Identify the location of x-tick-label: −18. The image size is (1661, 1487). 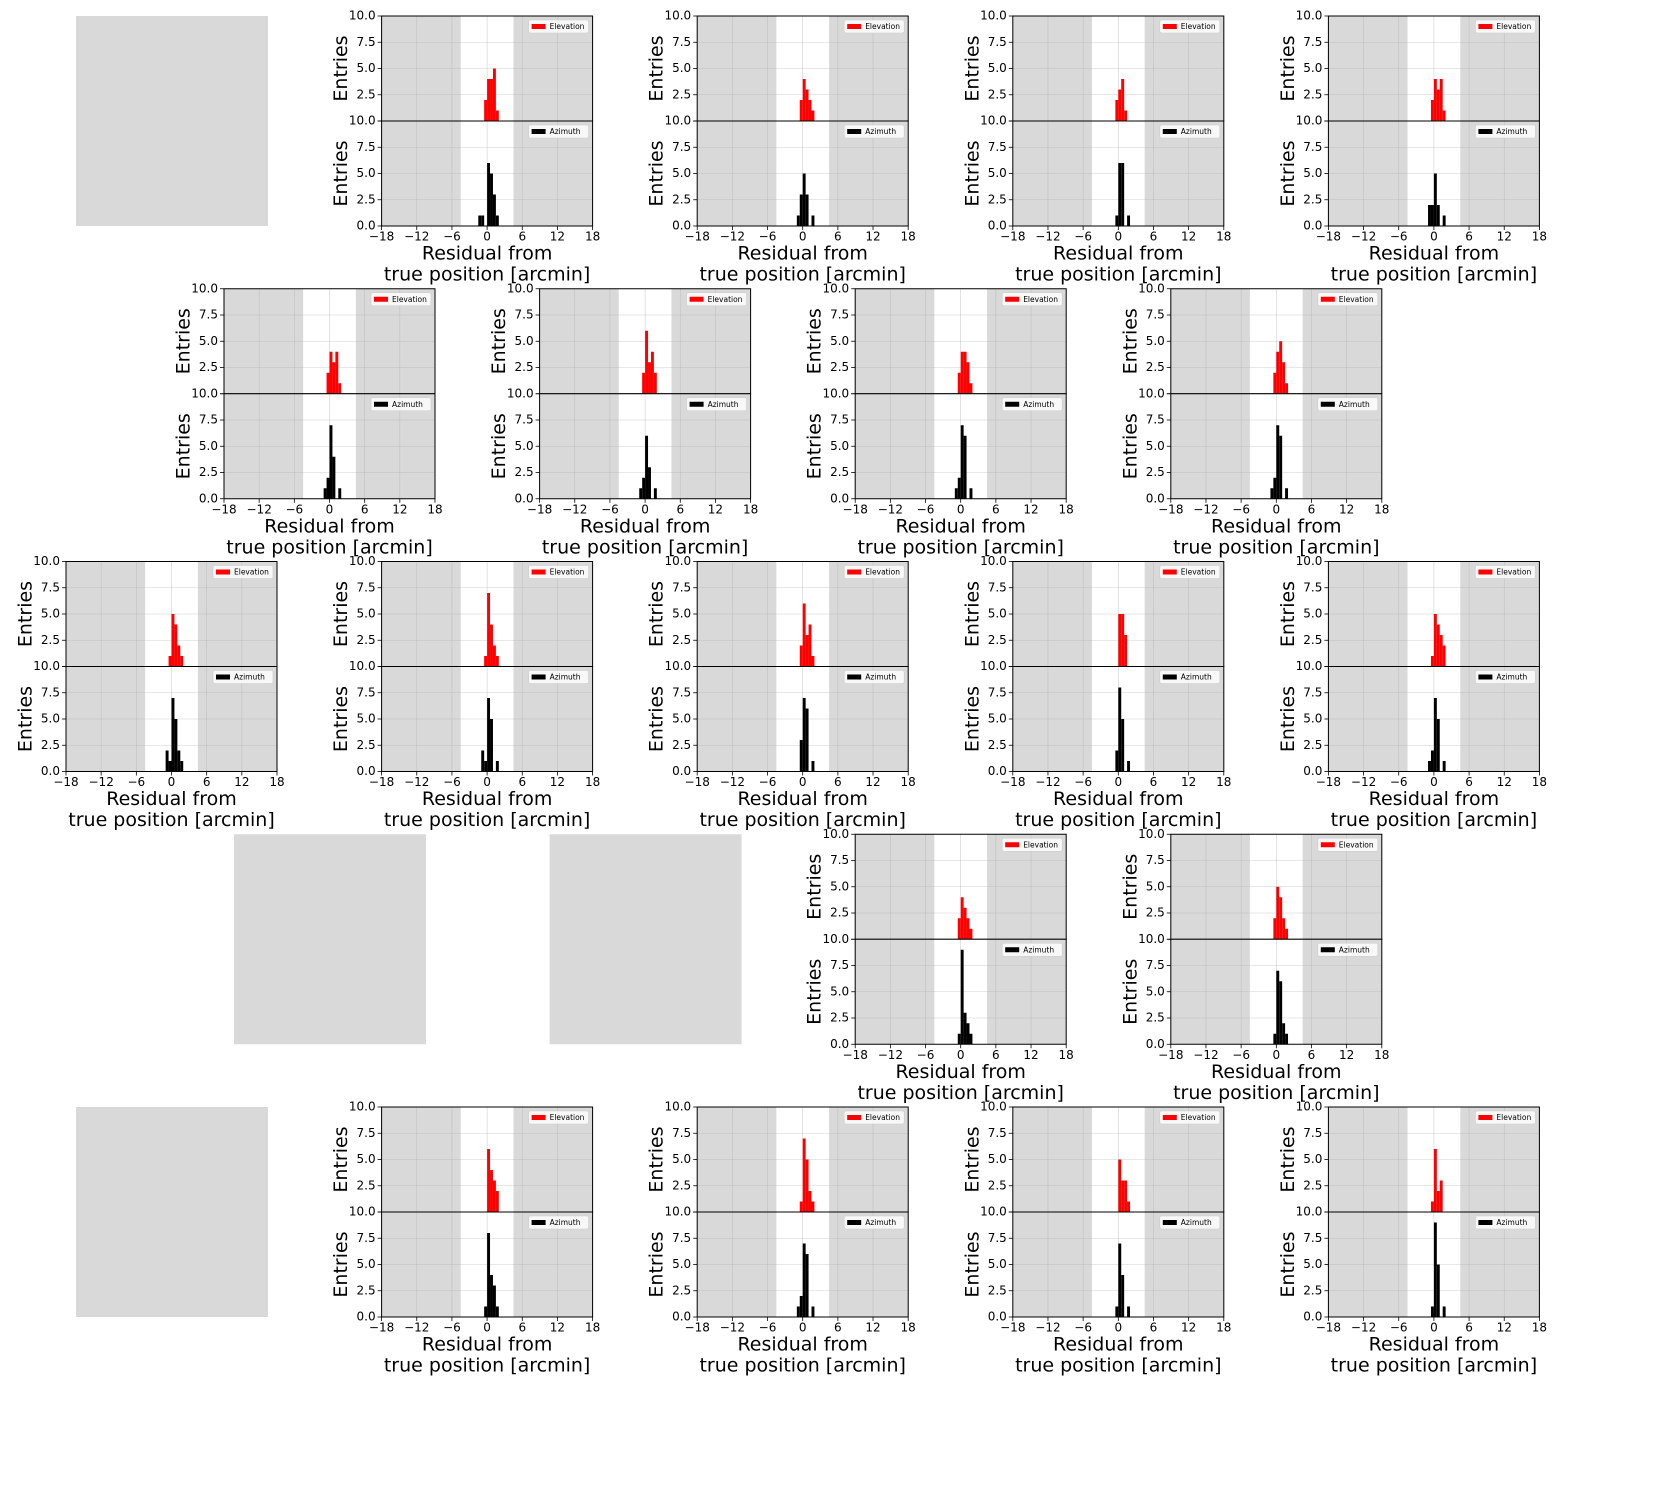
(697, 1328).